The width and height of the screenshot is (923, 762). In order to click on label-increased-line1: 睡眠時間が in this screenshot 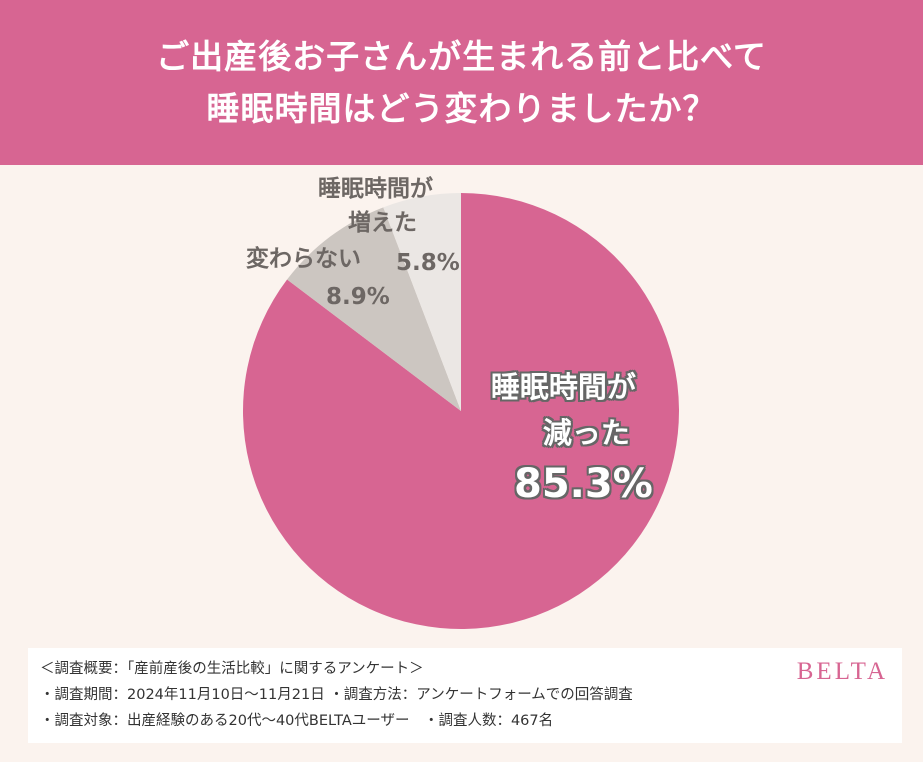, I will do `click(375, 189)`.